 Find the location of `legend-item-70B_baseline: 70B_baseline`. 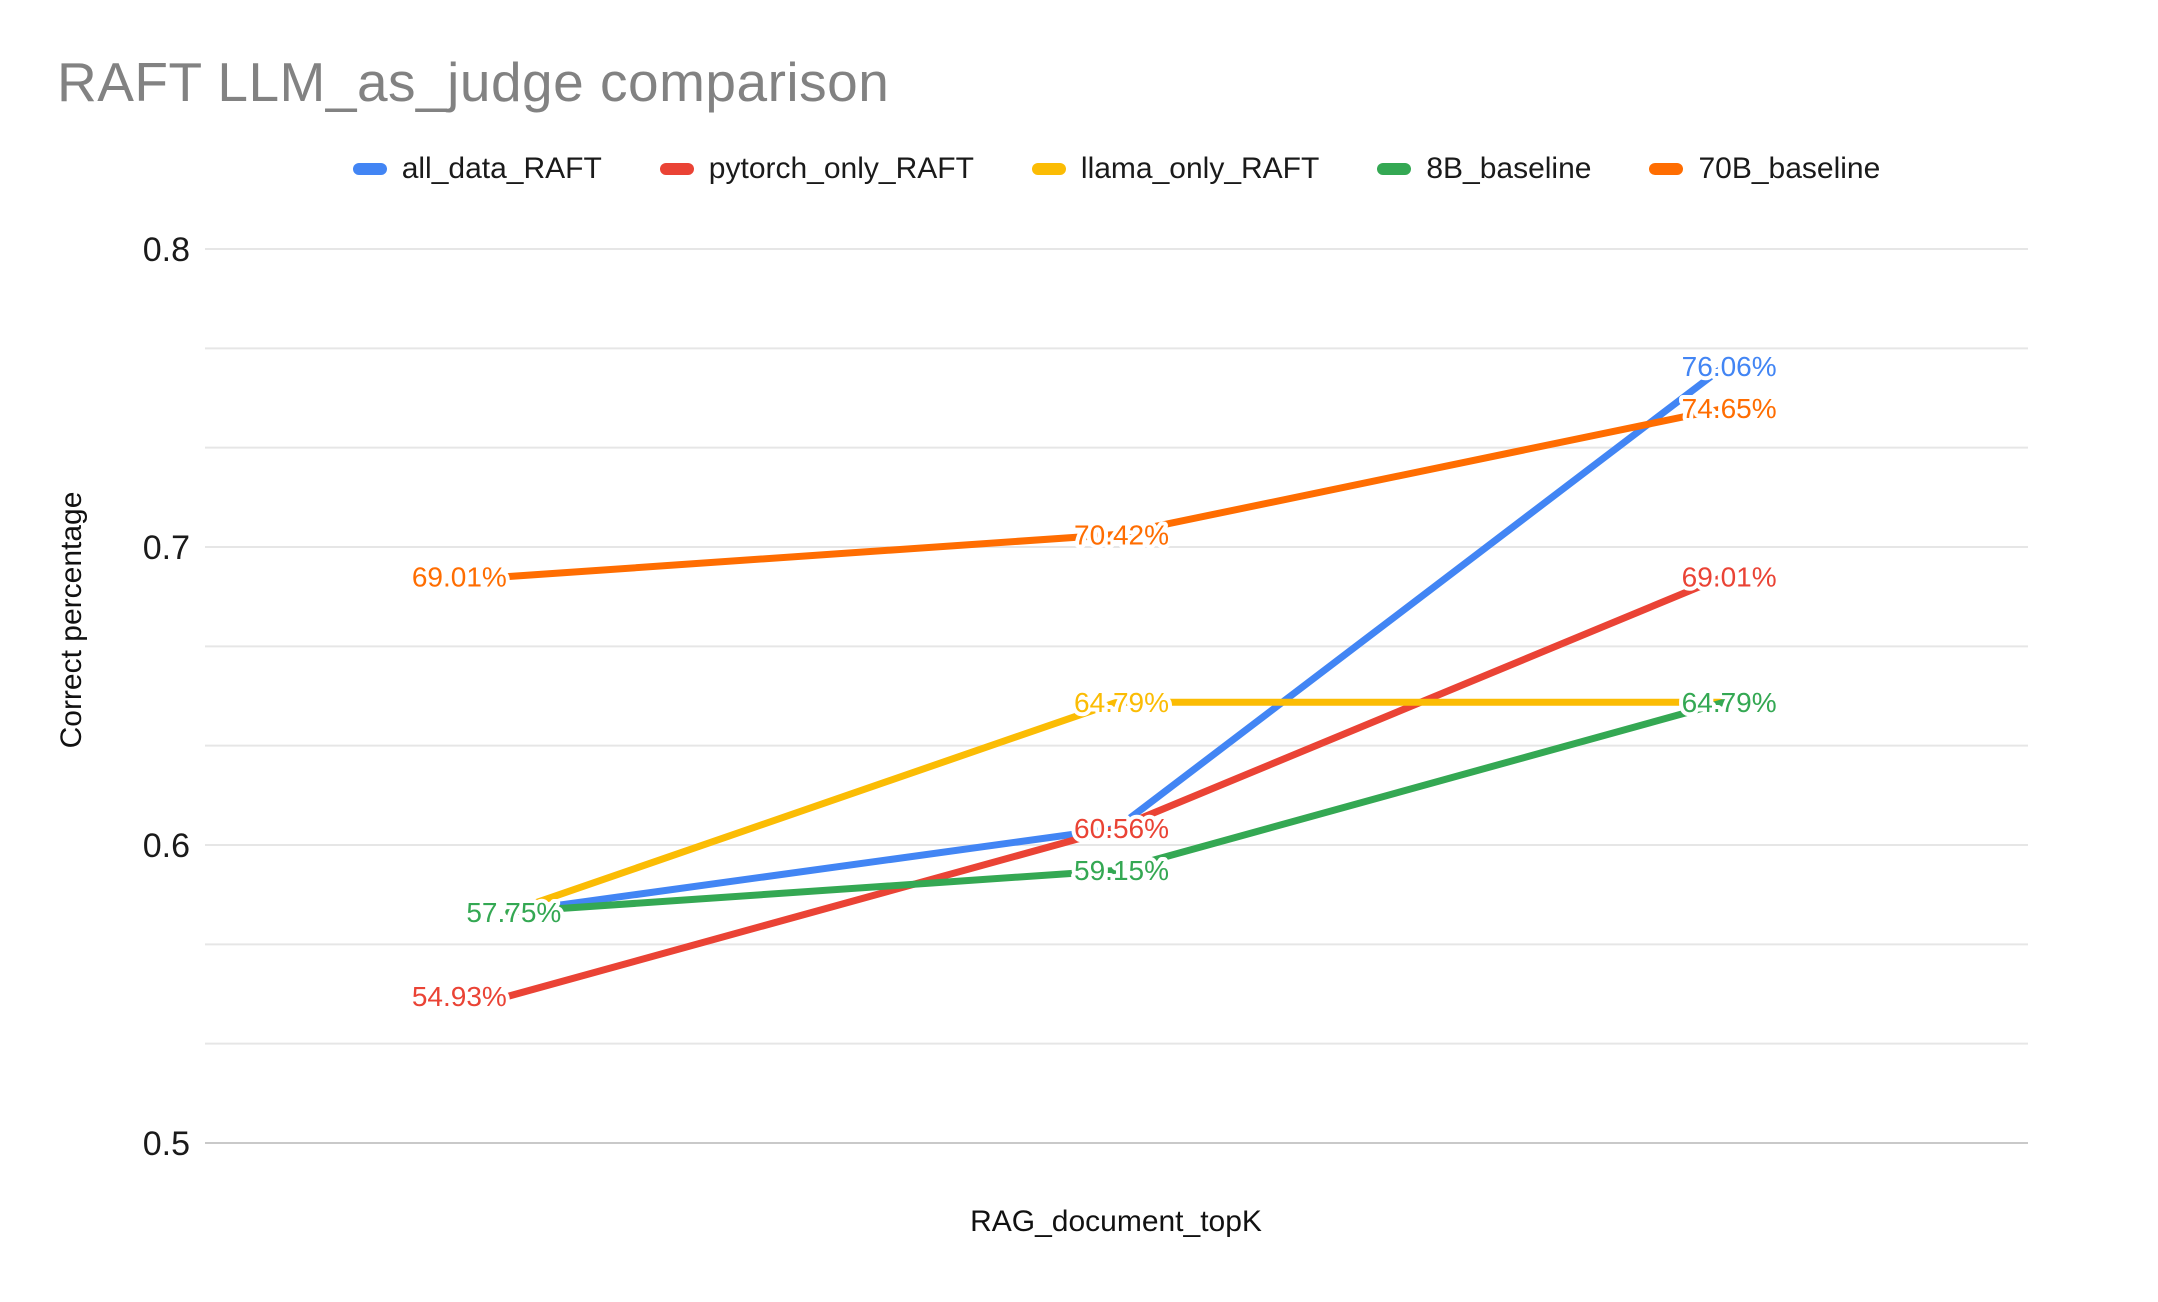

legend-item-70B_baseline: 70B_baseline is located at coordinates (1764, 169).